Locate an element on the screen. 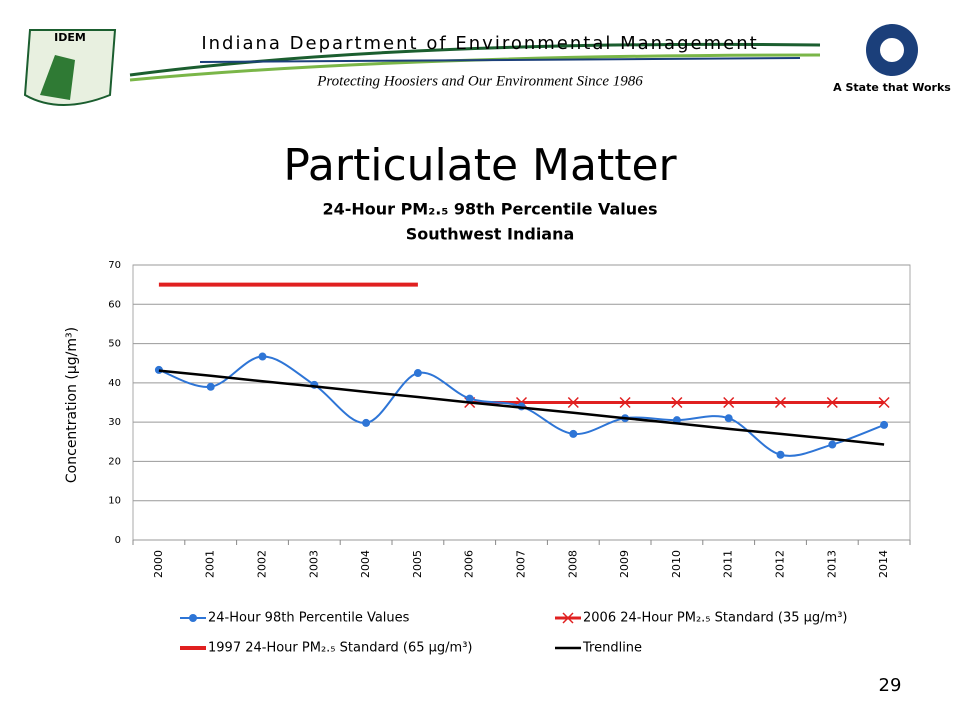  x-tick-label: 2000 is located at coordinates (158, 564).